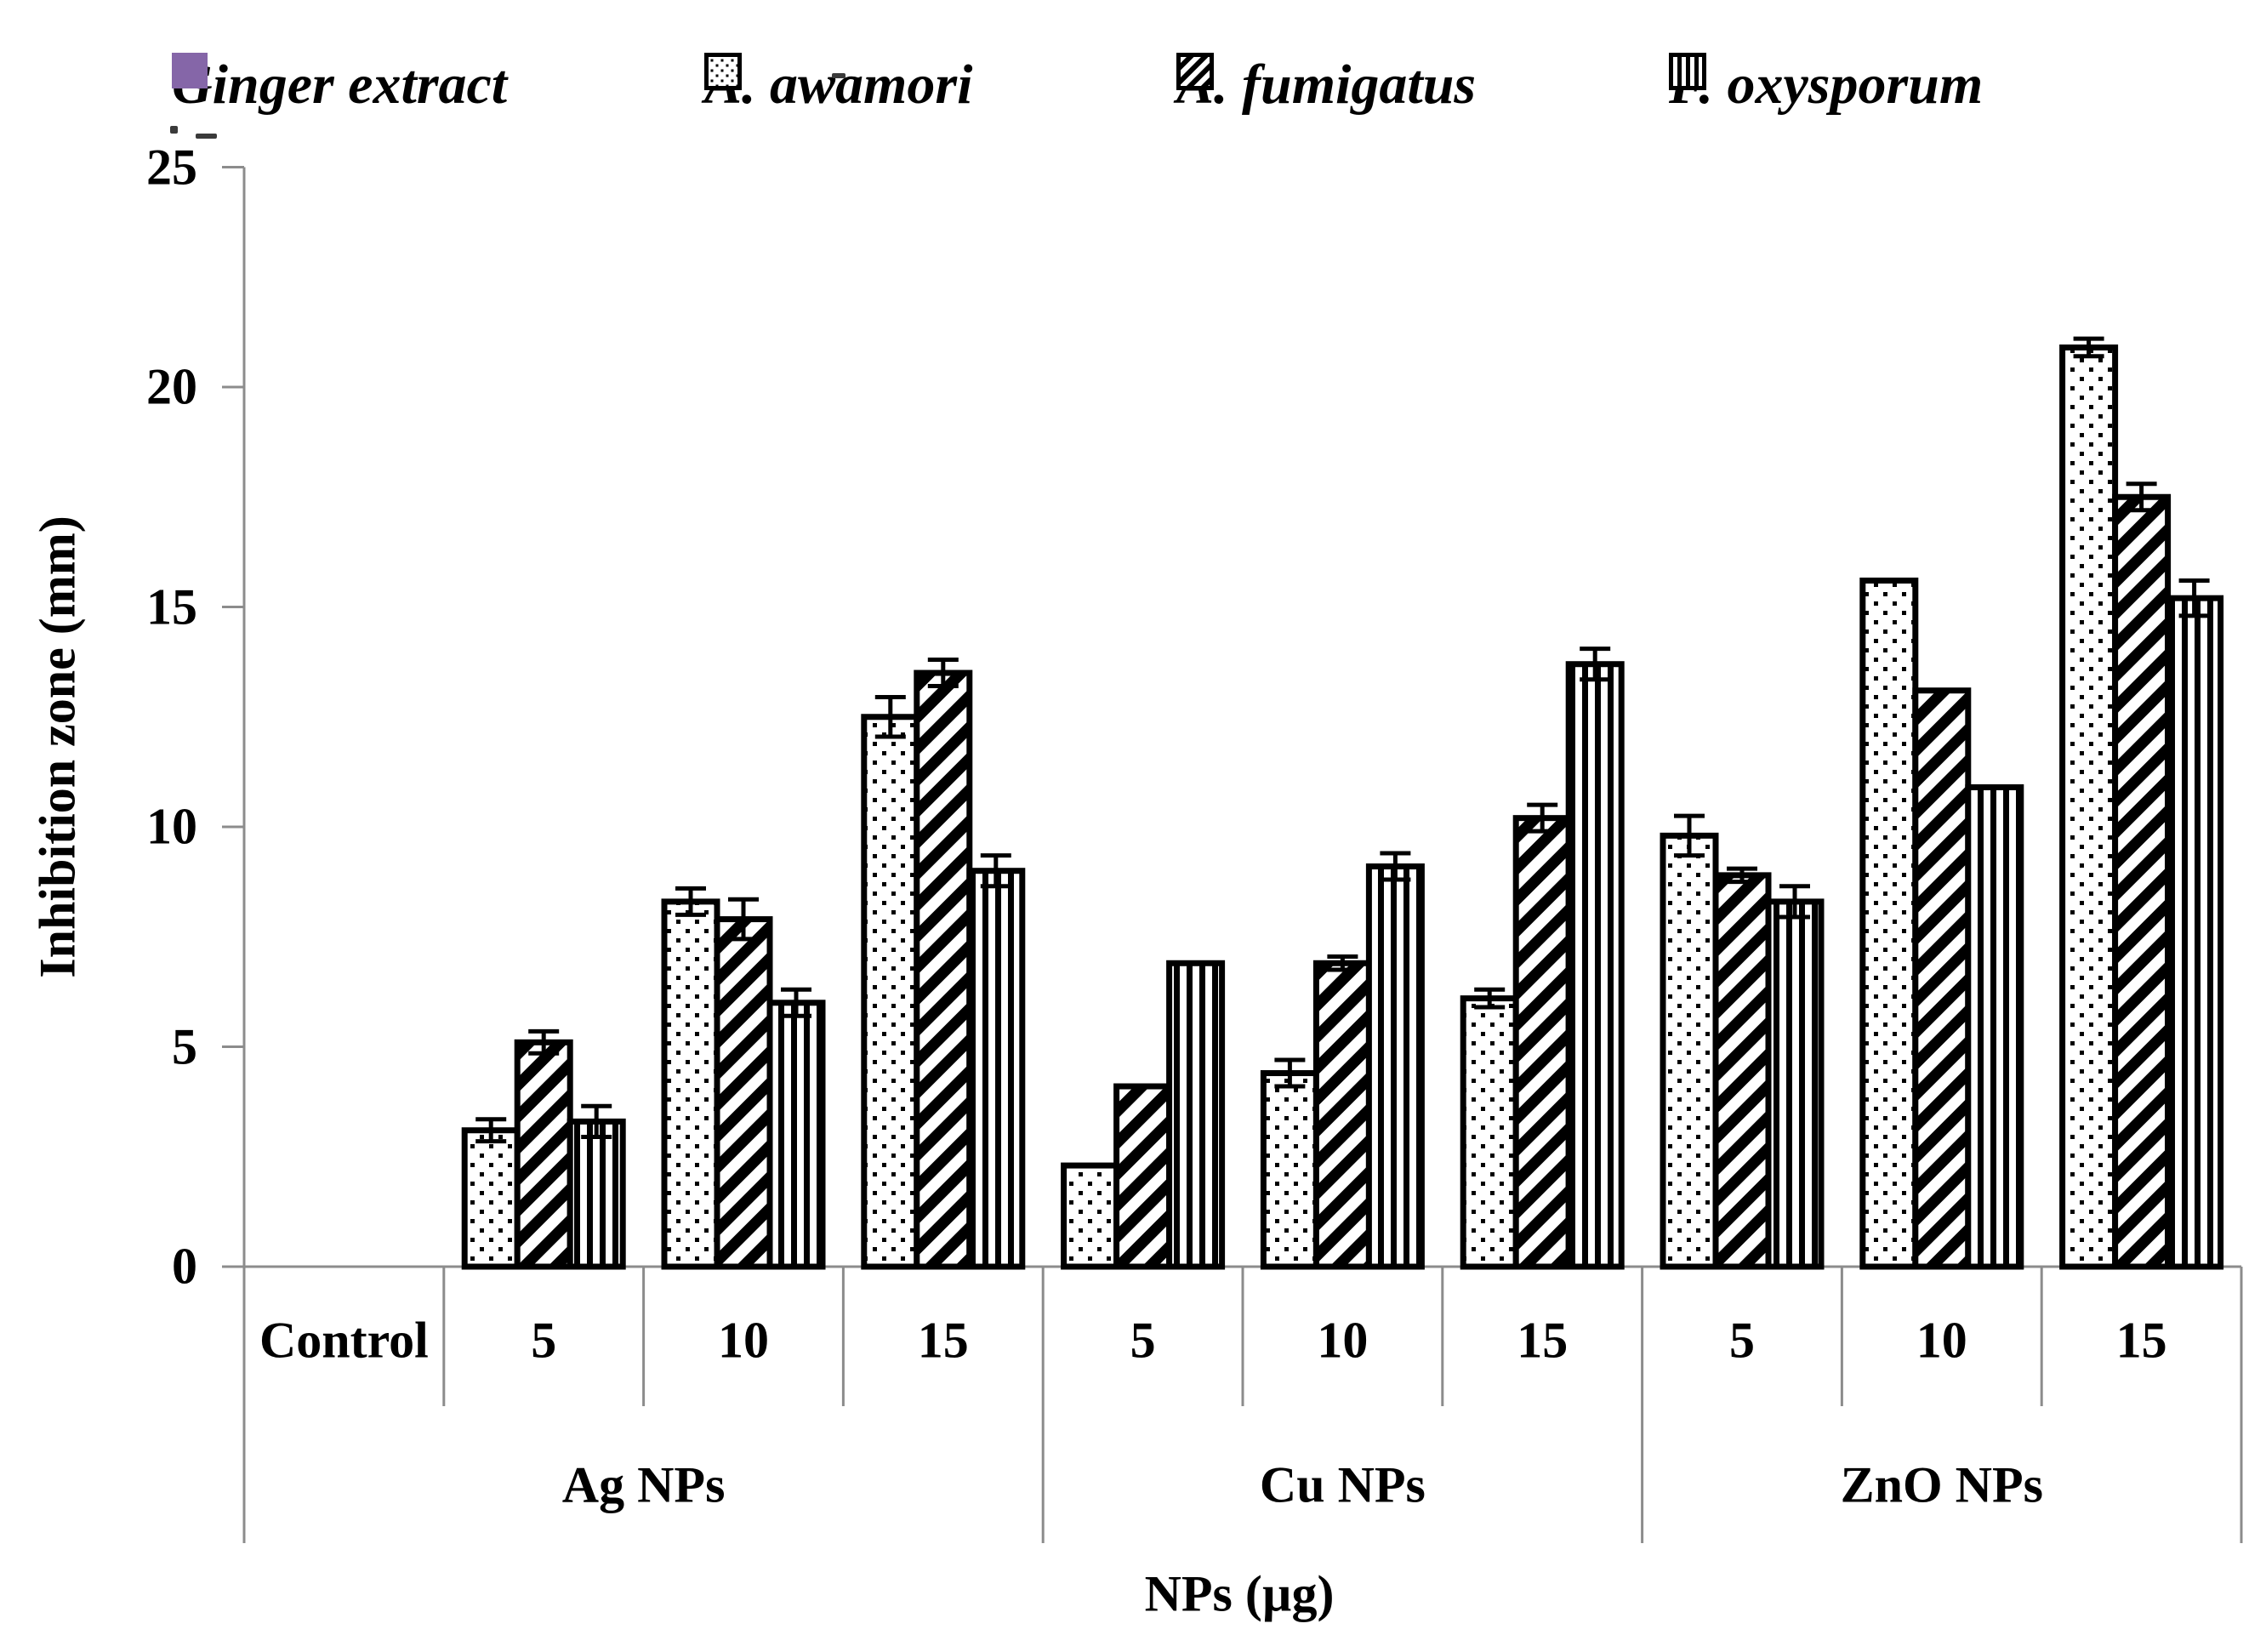 The height and width of the screenshot is (1652, 2266). What do you see at coordinates (1942, 1484) in the screenshot?
I see `group-label: ZnO NPs` at bounding box center [1942, 1484].